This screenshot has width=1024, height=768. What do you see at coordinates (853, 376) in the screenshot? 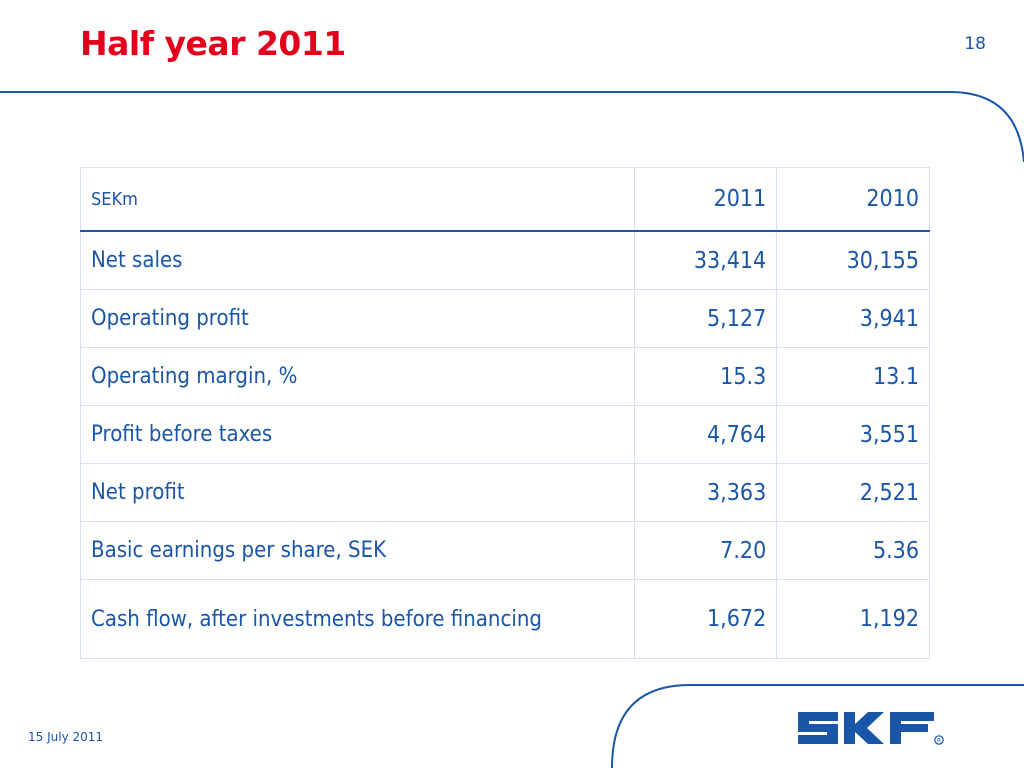
I see `value-2010: 13.1` at bounding box center [853, 376].